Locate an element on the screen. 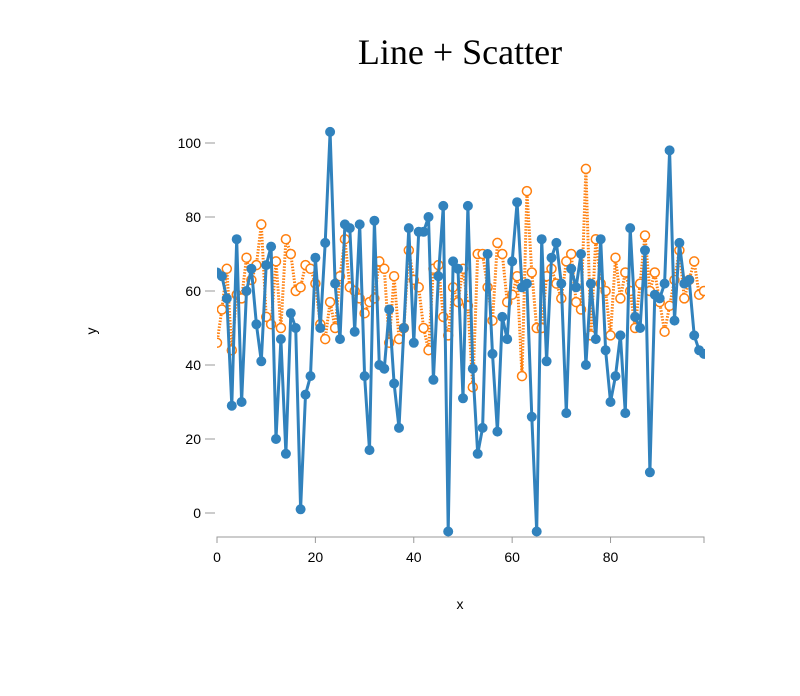 This screenshot has width=800, height=696. chart-title: Line + Scatter is located at coordinates (460, 52).